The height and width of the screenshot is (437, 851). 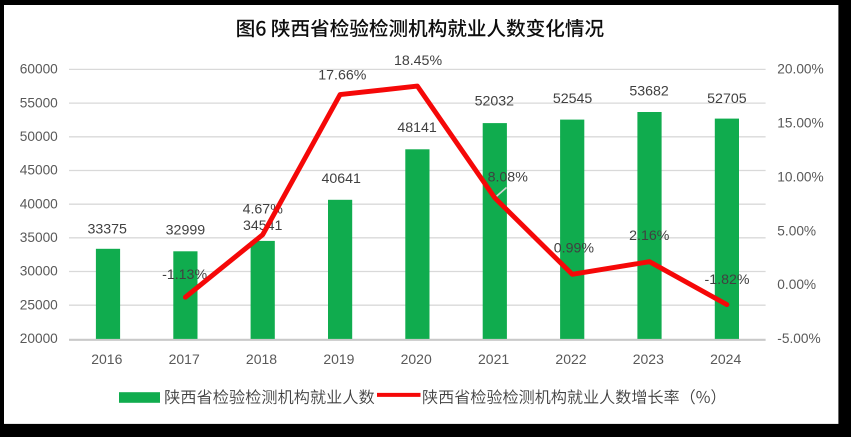 I want to click on svg-text: 5.00%, so click(x=796, y=230).